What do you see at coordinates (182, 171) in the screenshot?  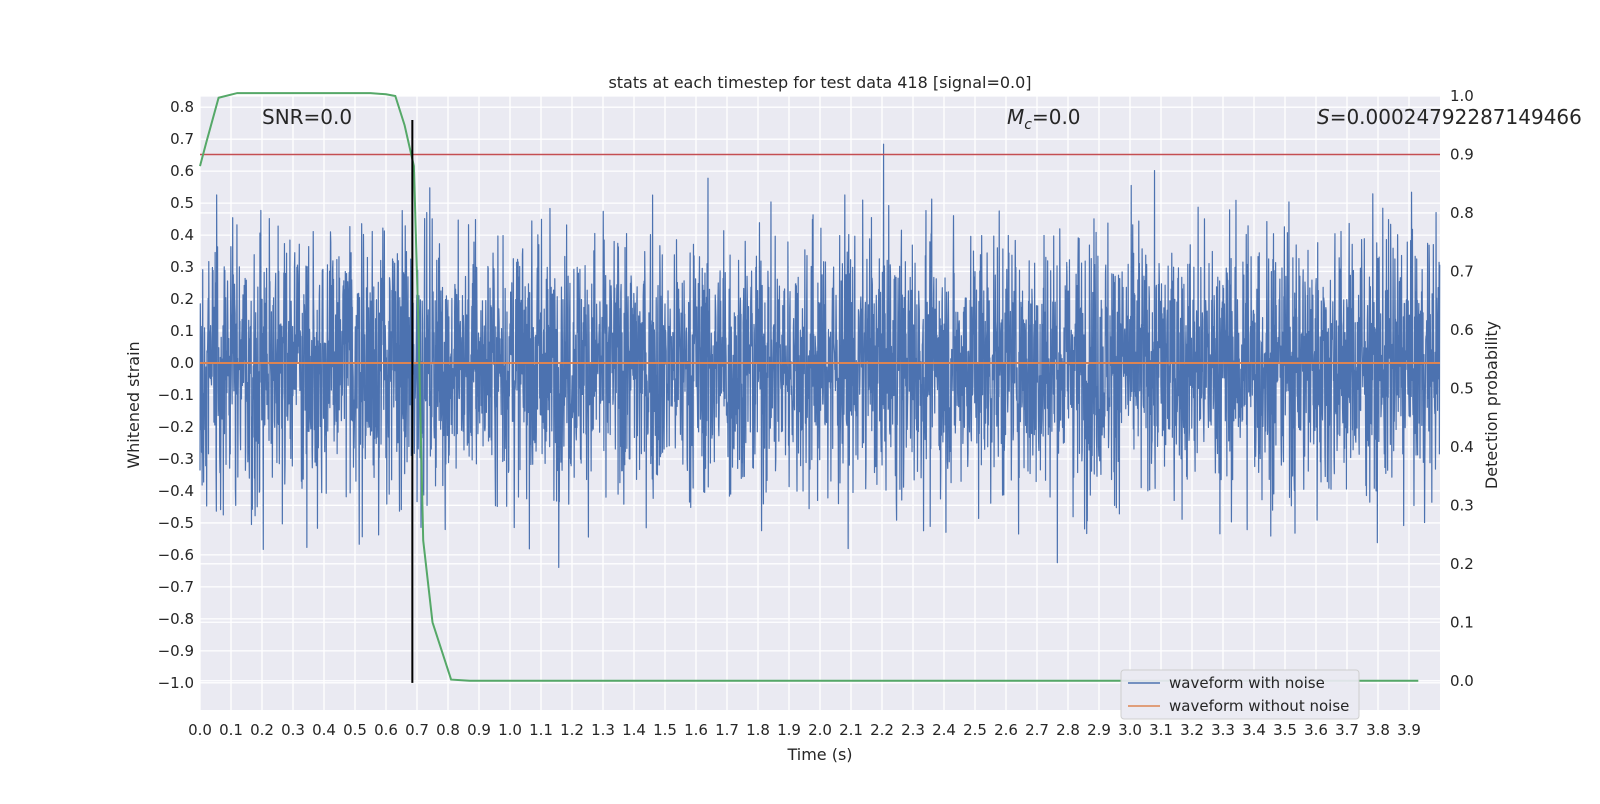 I see `y-tick-label: 0.6` at bounding box center [182, 171].